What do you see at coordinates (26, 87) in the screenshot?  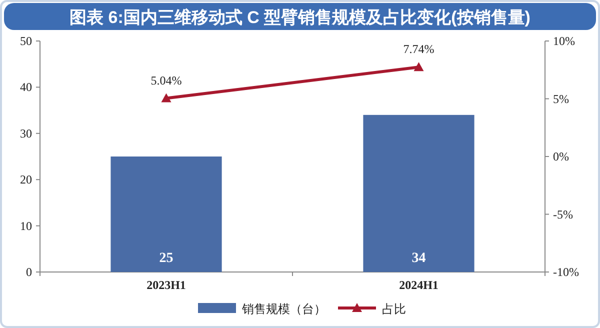 I see `y-tick-label: 40` at bounding box center [26, 87].